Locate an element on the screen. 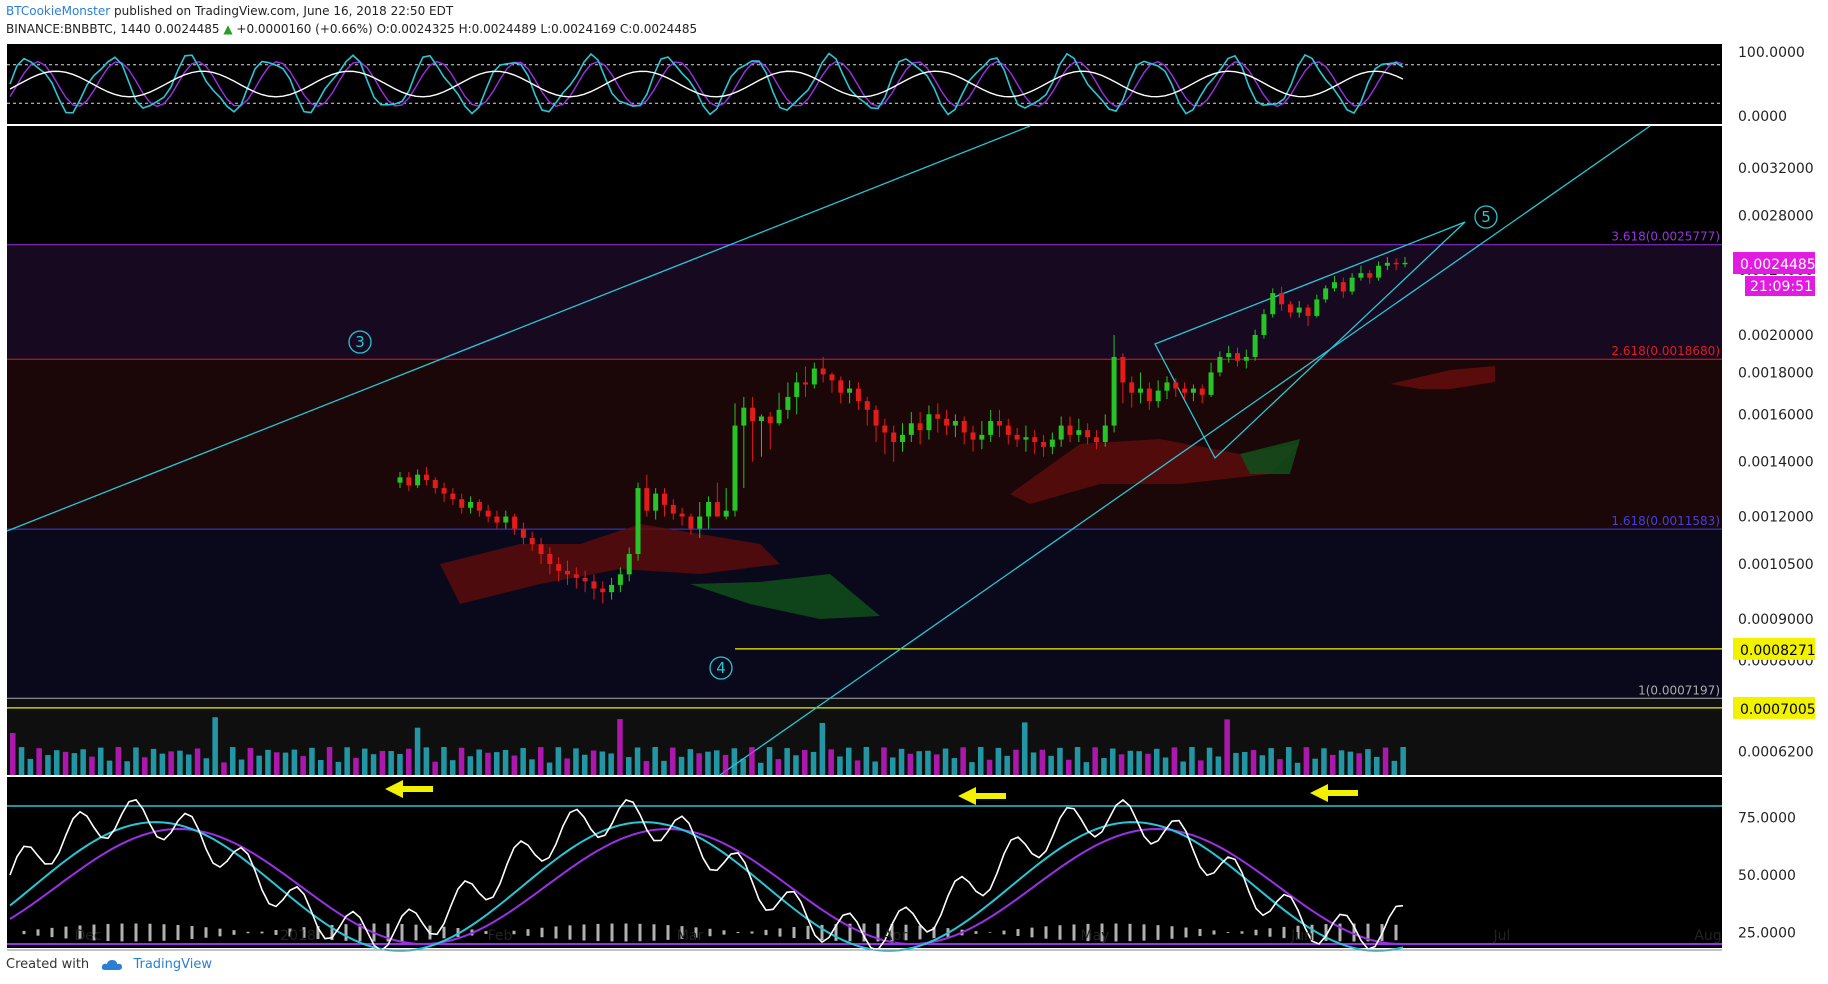 The width and height of the screenshot is (1828, 984). high-label: H: is located at coordinates (465, 29).